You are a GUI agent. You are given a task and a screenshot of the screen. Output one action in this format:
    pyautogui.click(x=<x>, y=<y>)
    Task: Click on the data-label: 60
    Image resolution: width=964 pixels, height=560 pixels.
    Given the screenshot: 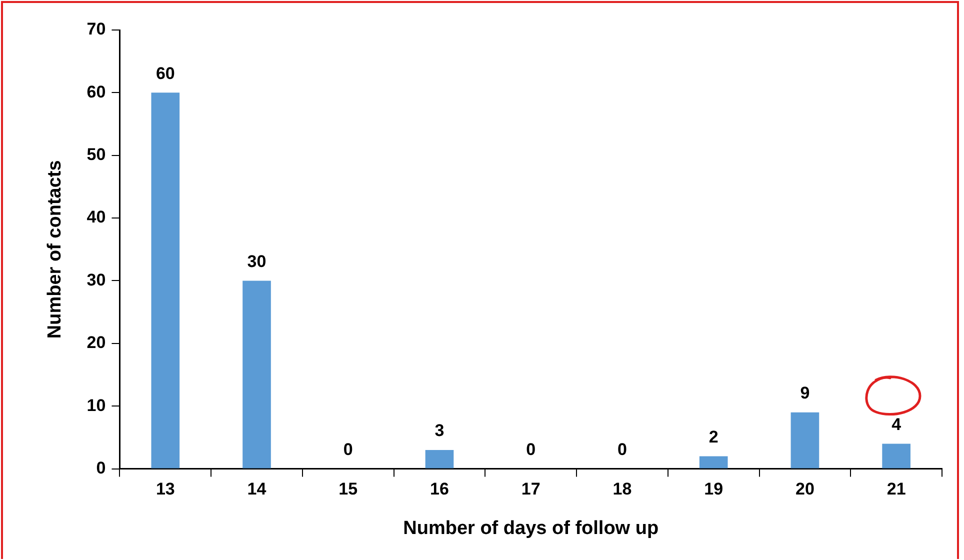 What is the action you would take?
    pyautogui.click(x=165, y=73)
    